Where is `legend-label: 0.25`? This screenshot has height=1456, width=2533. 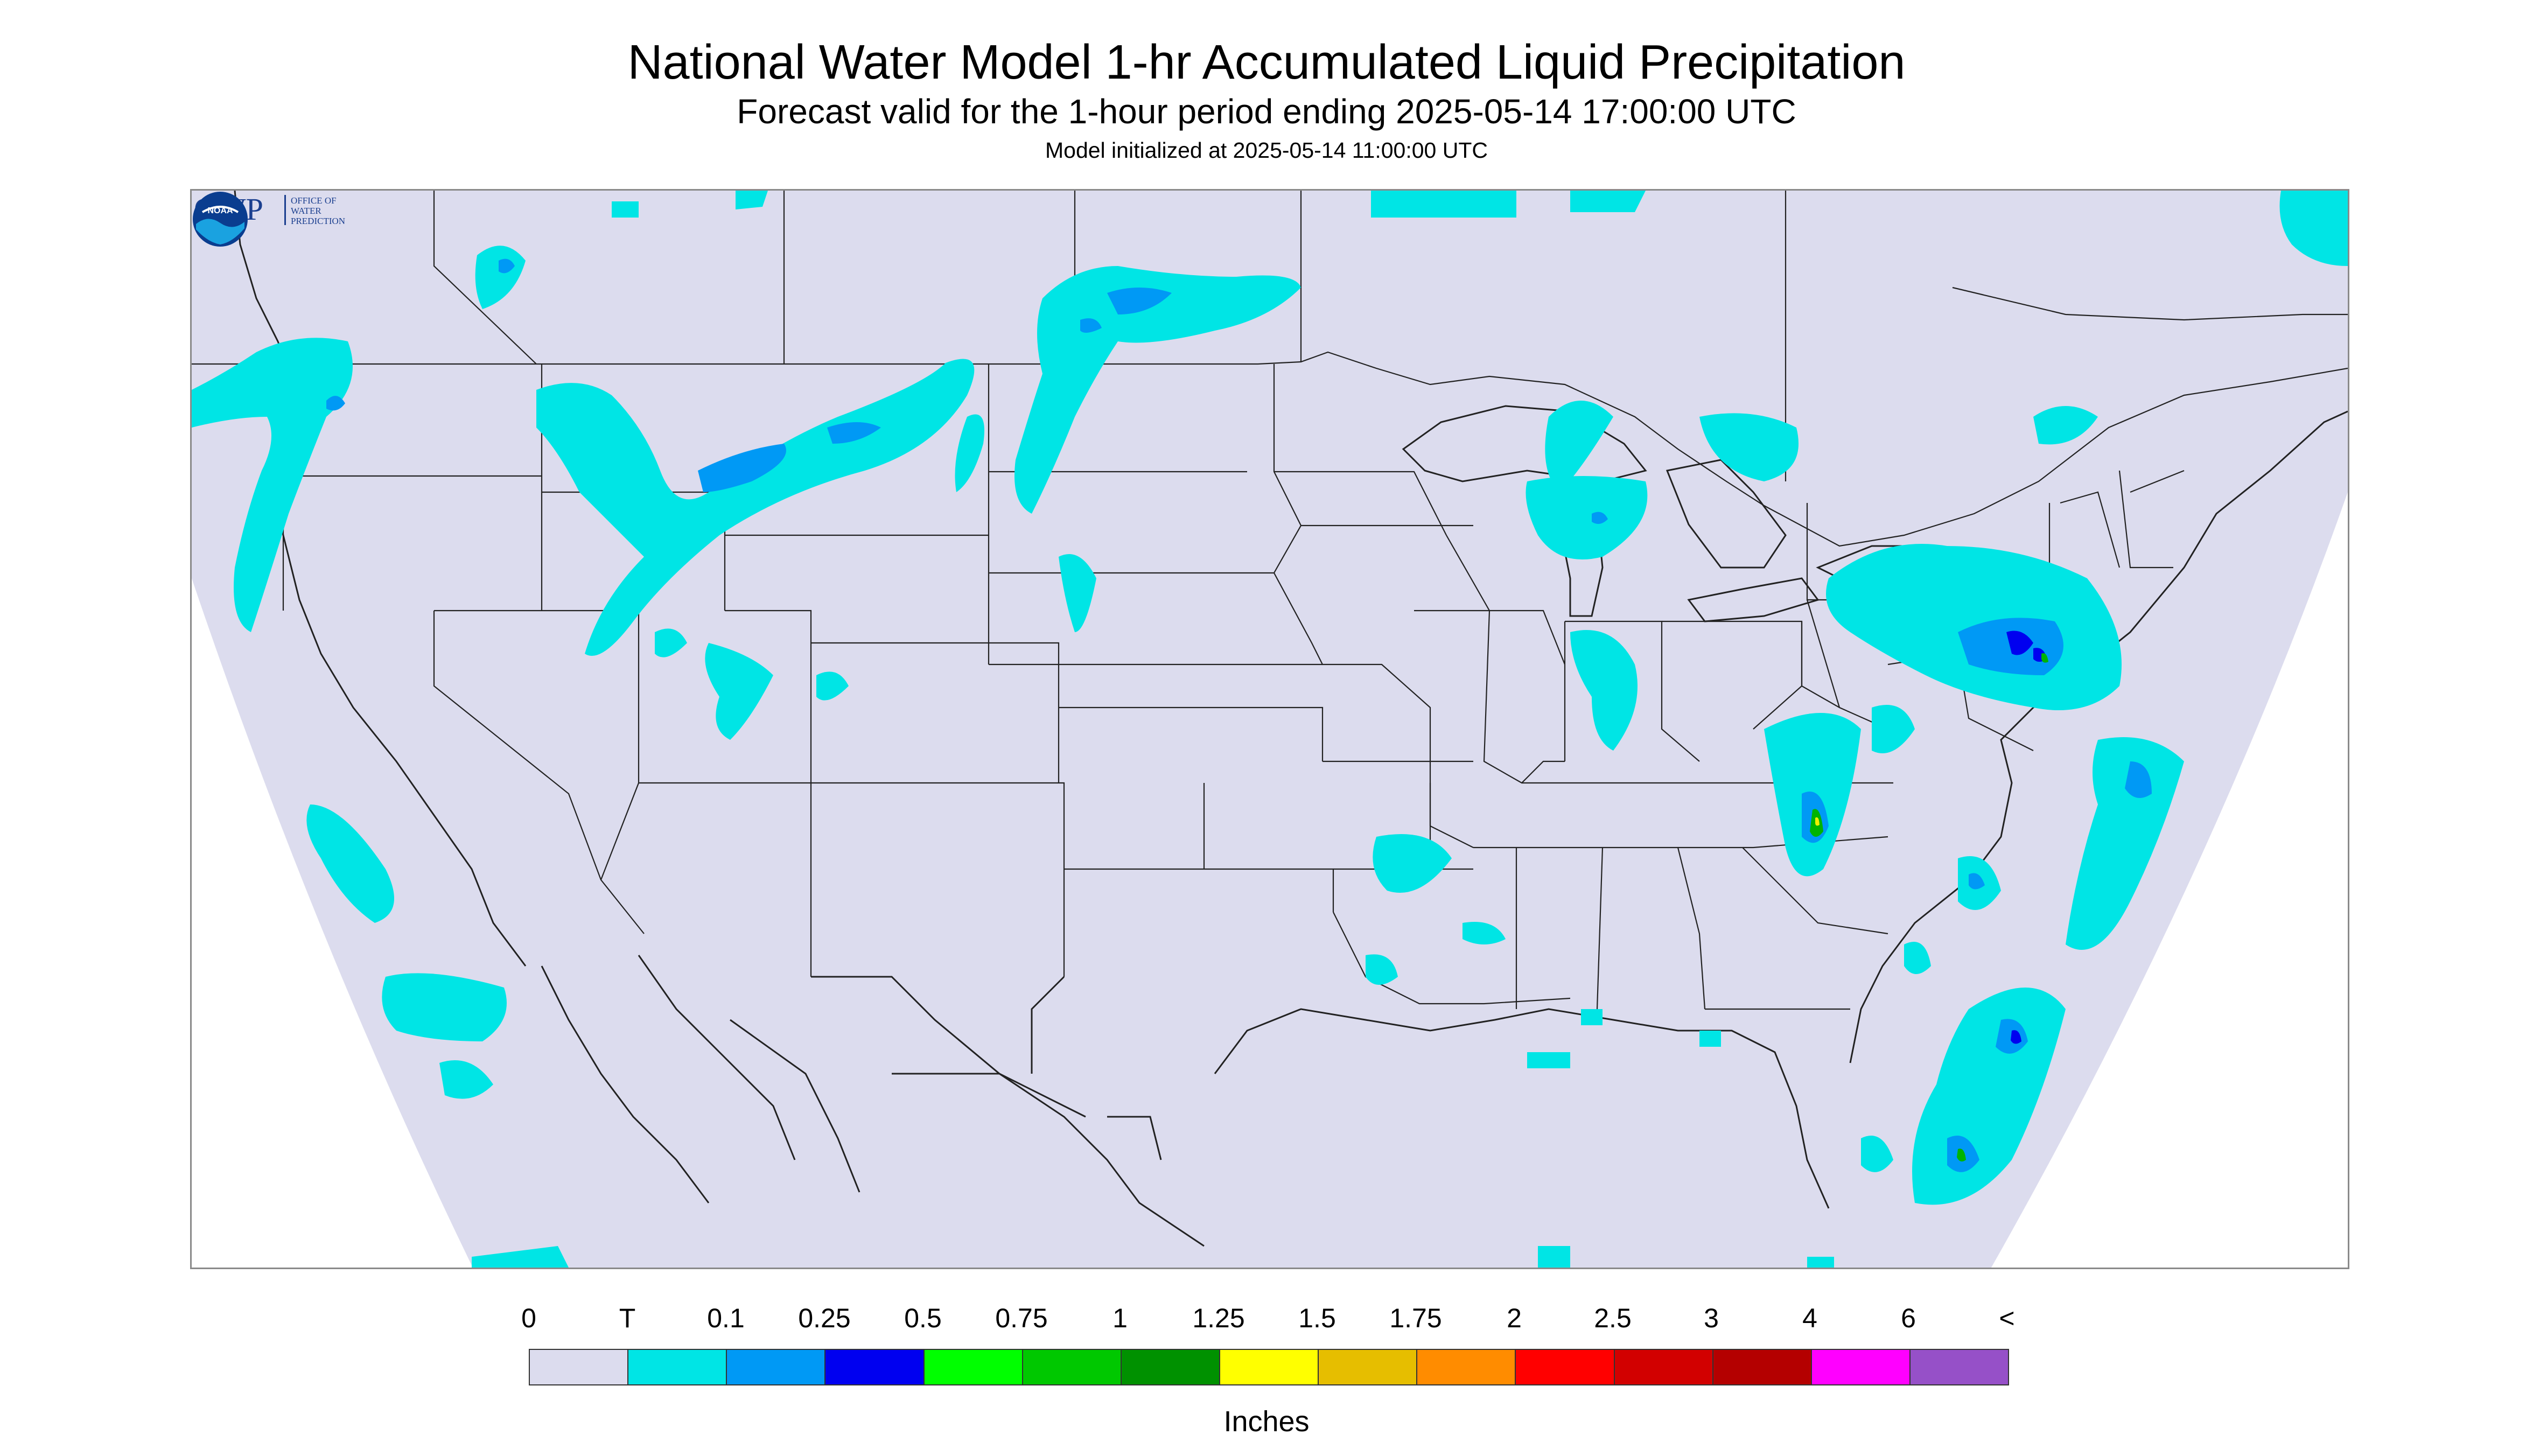 legend-label: 0.25 is located at coordinates (825, 1318).